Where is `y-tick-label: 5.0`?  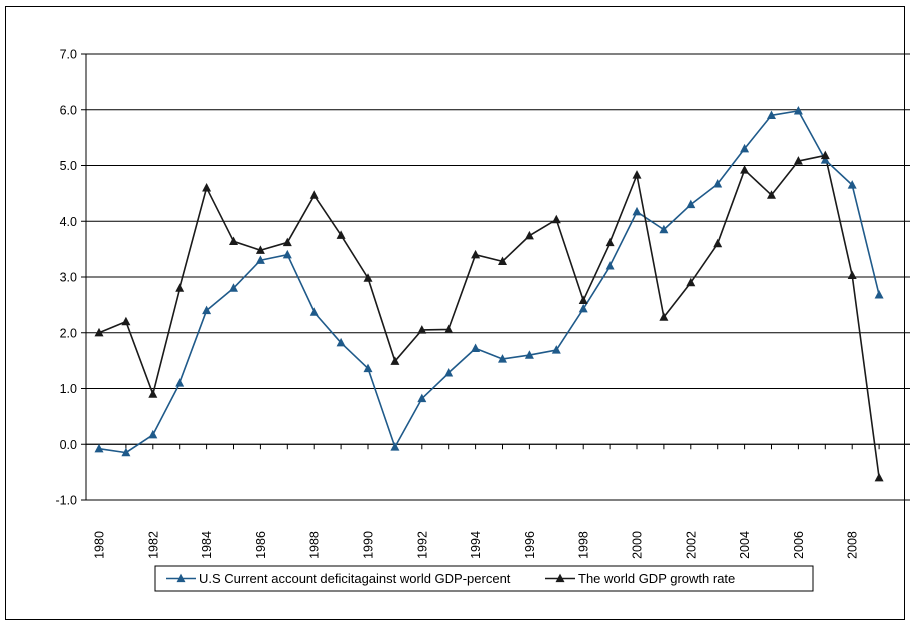 y-tick-label: 5.0 is located at coordinates (68, 166).